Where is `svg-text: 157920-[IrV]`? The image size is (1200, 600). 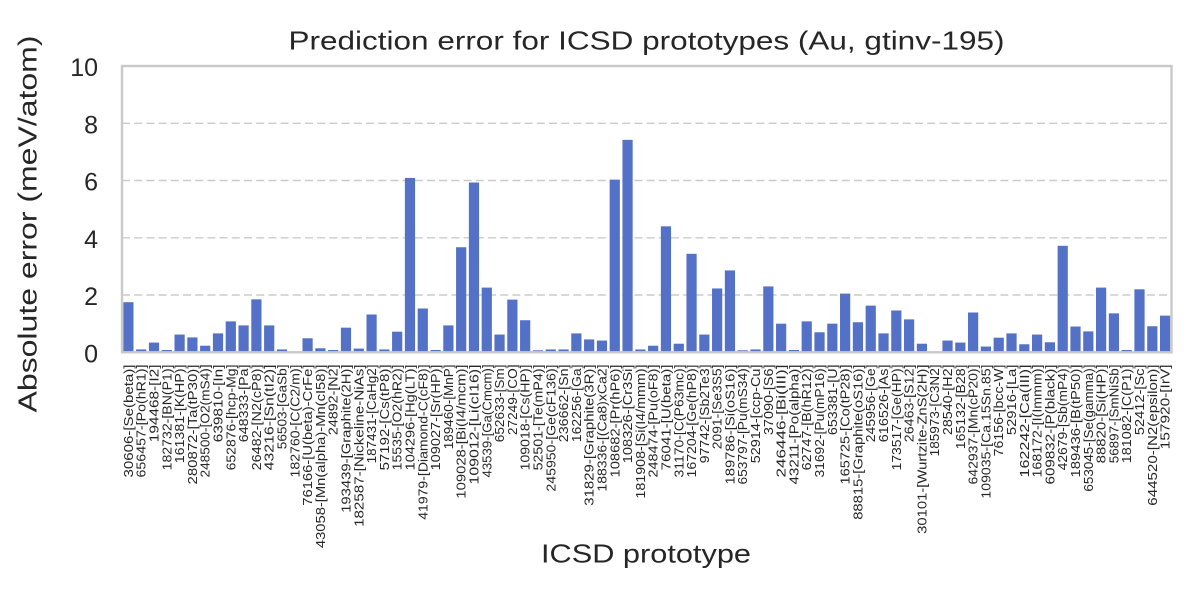 svg-text: 157920-[IrV] is located at coordinates (1165, 407).